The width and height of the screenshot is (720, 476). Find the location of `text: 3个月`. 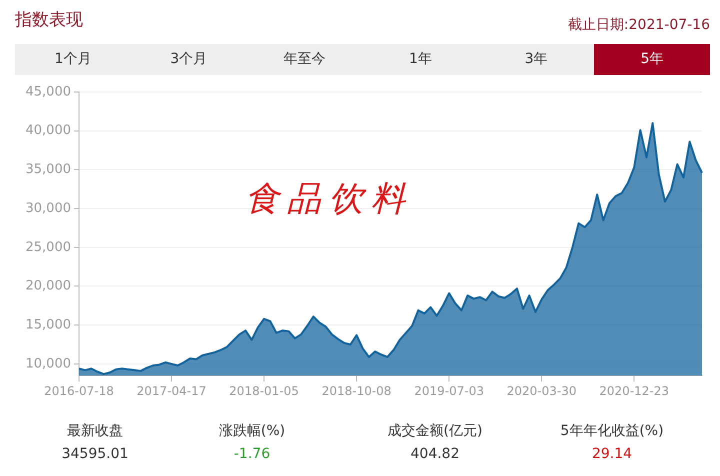

text: 3个月 is located at coordinates (188, 59).